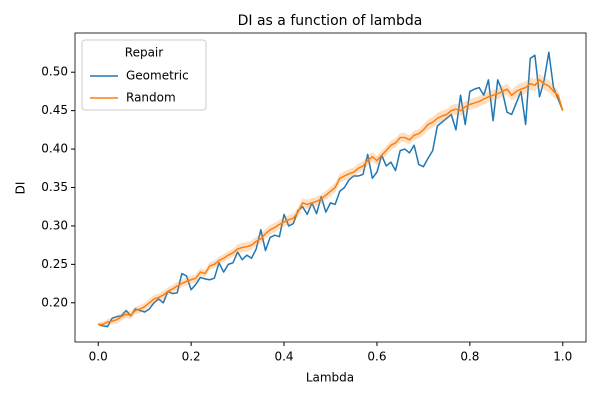 This screenshot has height=400, width=600. What do you see at coordinates (54, 149) in the screenshot?
I see `y-tick-label: 0.40` at bounding box center [54, 149].